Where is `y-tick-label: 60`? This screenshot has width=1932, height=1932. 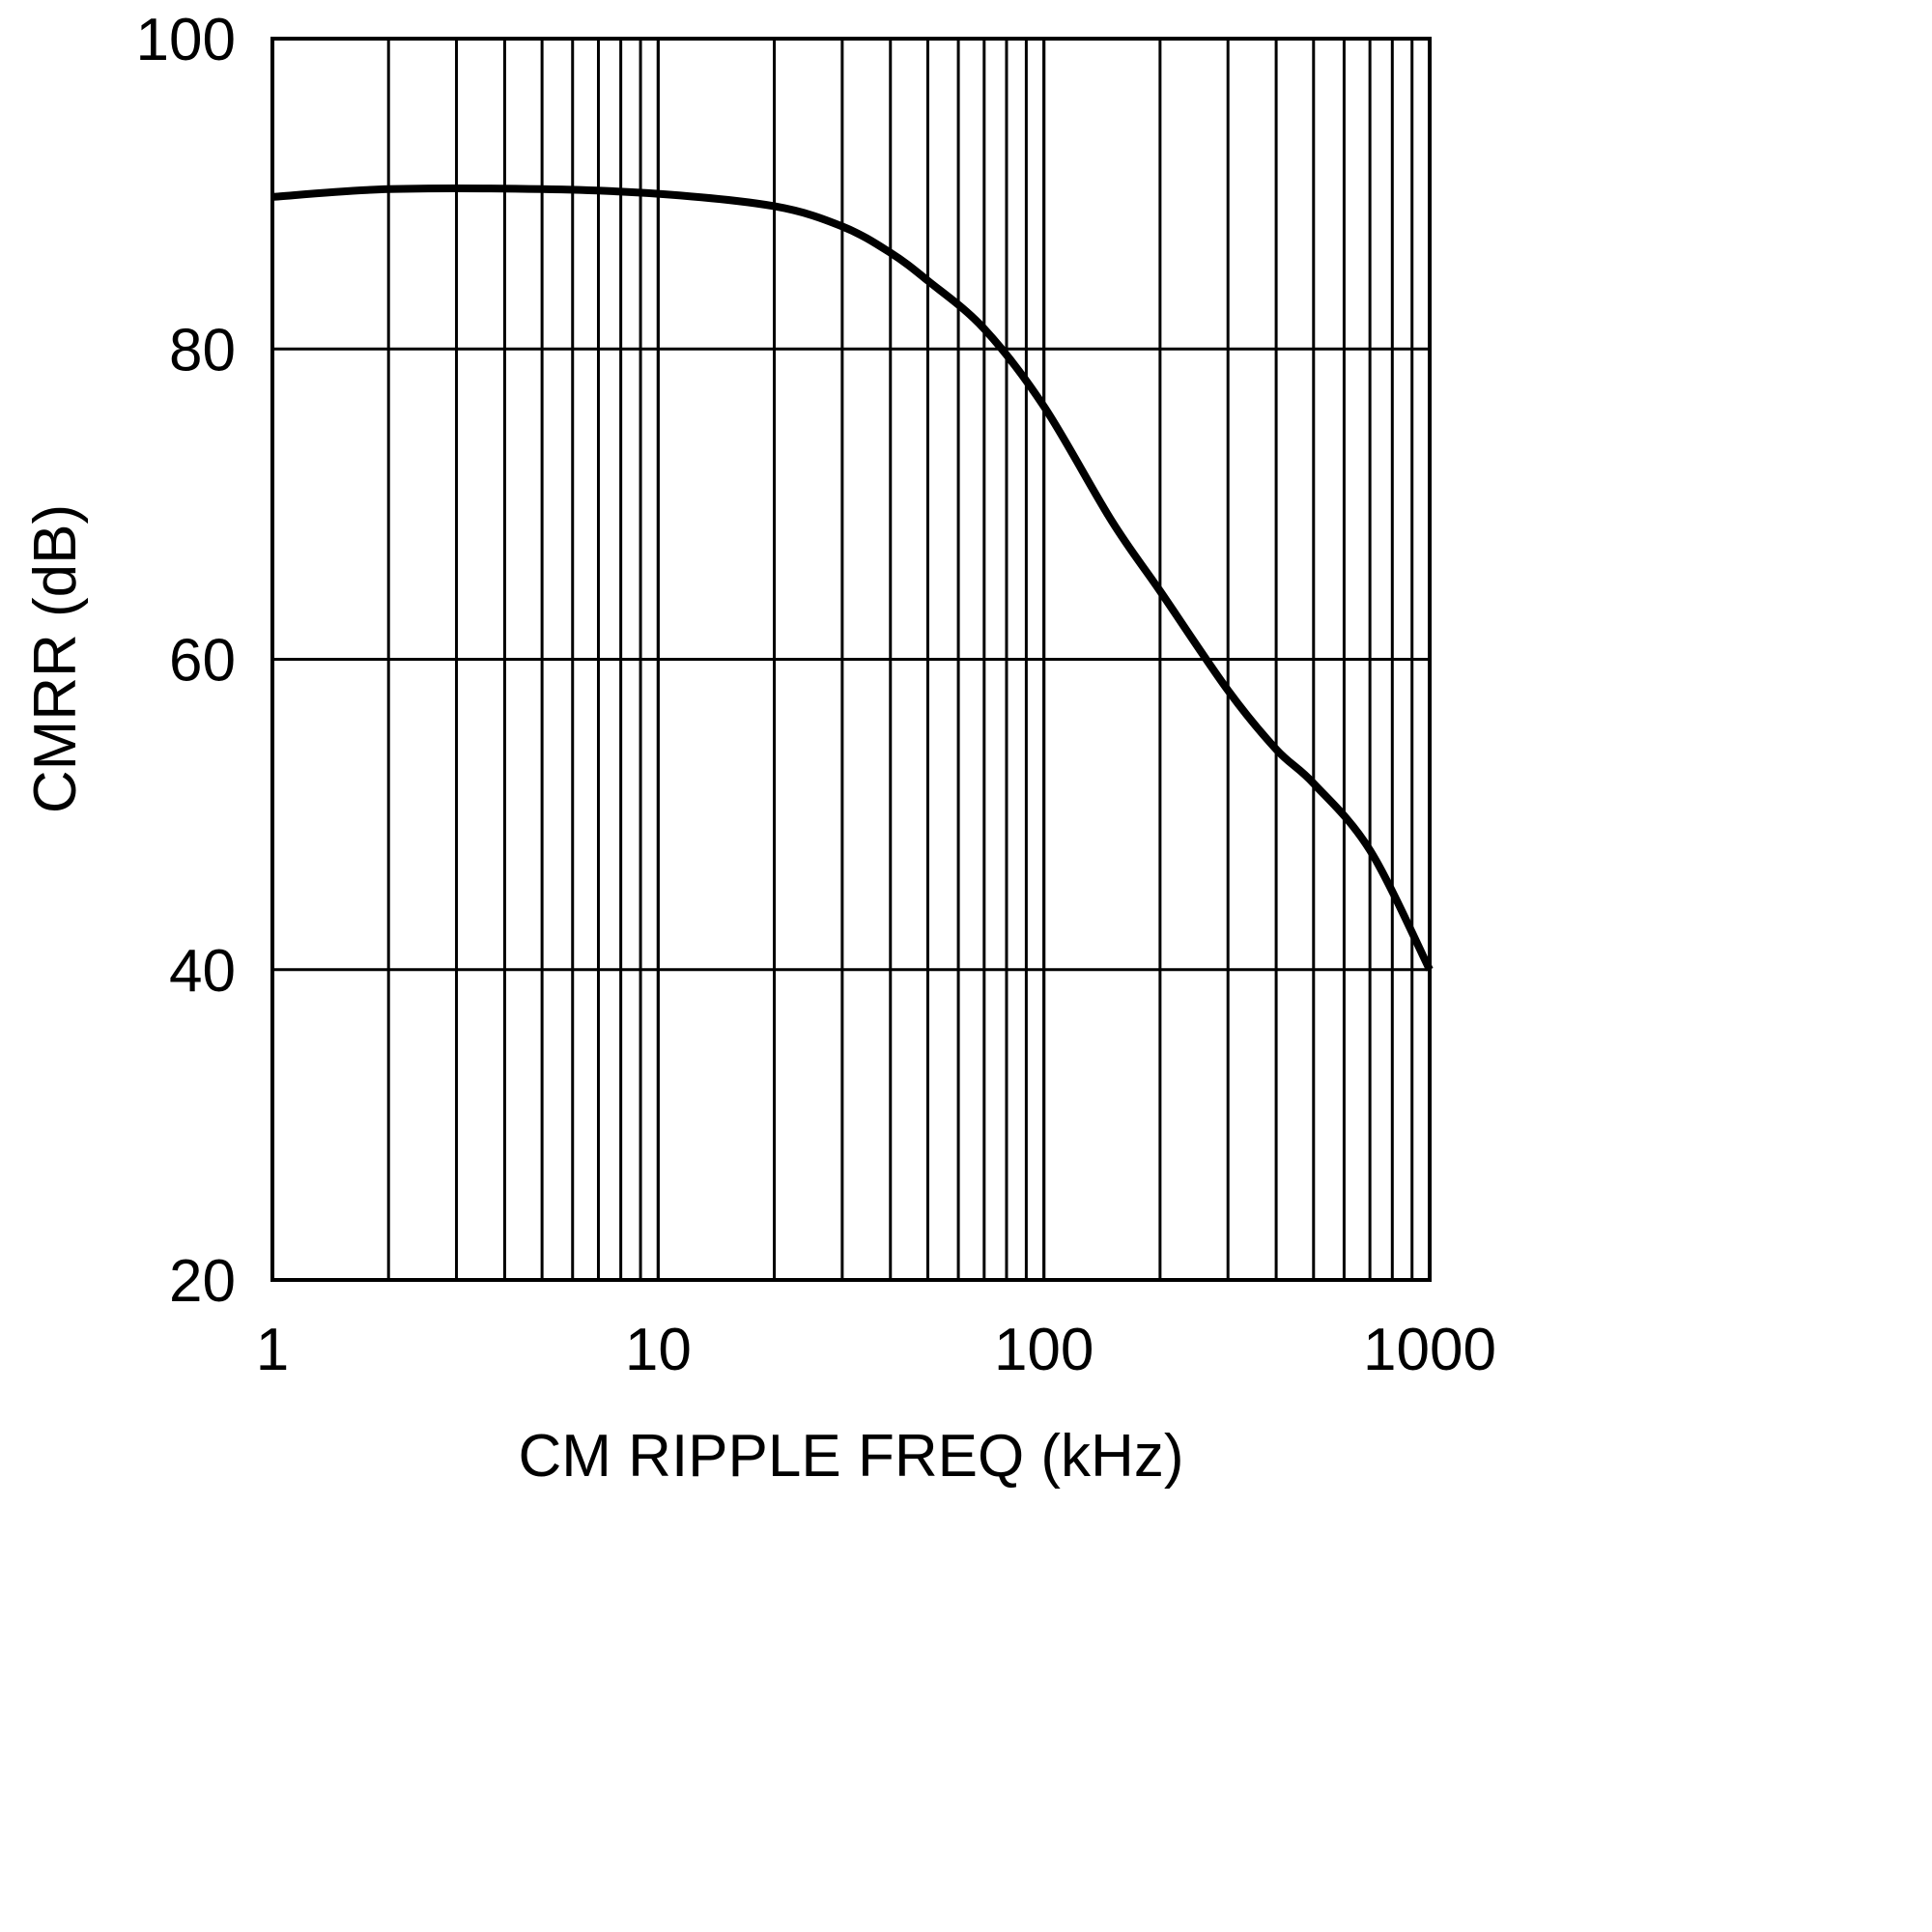 y-tick-label: 60 is located at coordinates (202, 661).